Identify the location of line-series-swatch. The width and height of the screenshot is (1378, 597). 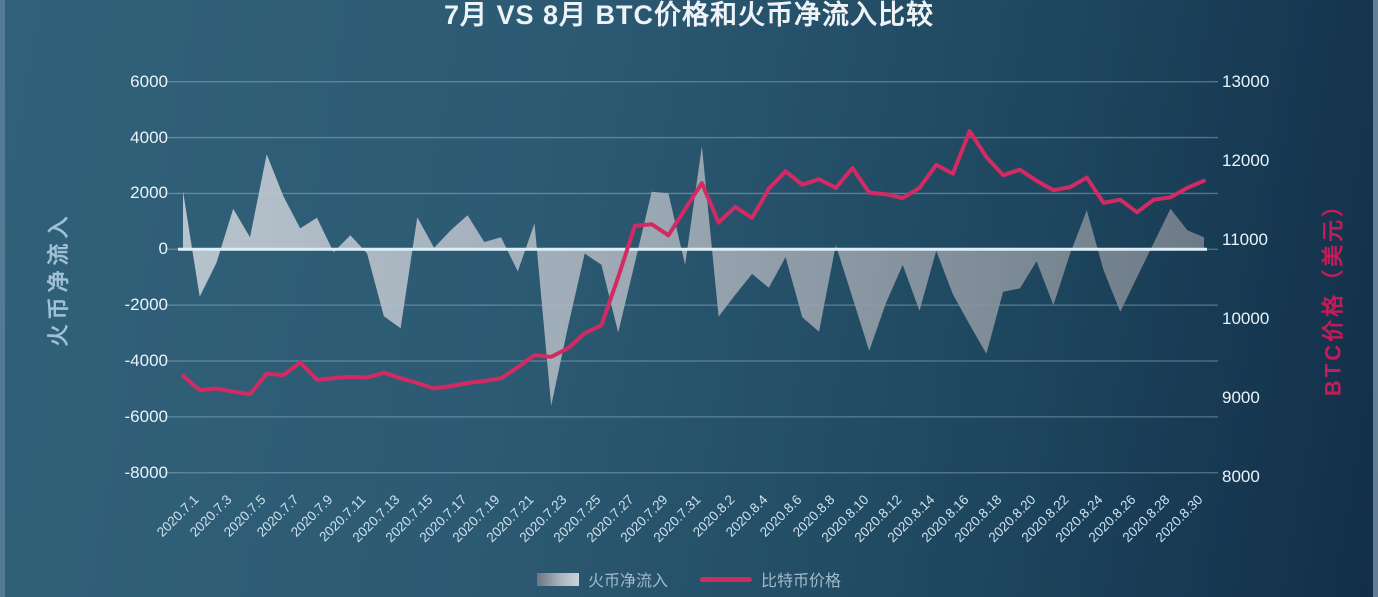
(726, 579).